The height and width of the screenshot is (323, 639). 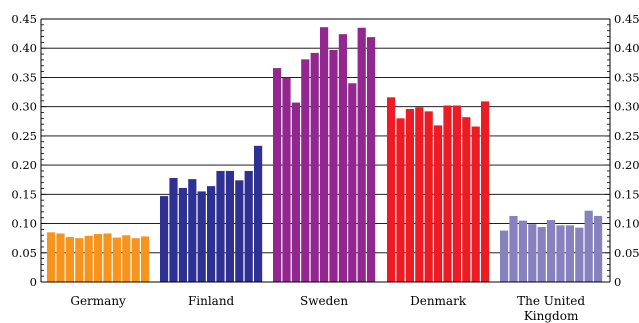 I want to click on y-tick-label-left: 0, so click(x=33, y=282).